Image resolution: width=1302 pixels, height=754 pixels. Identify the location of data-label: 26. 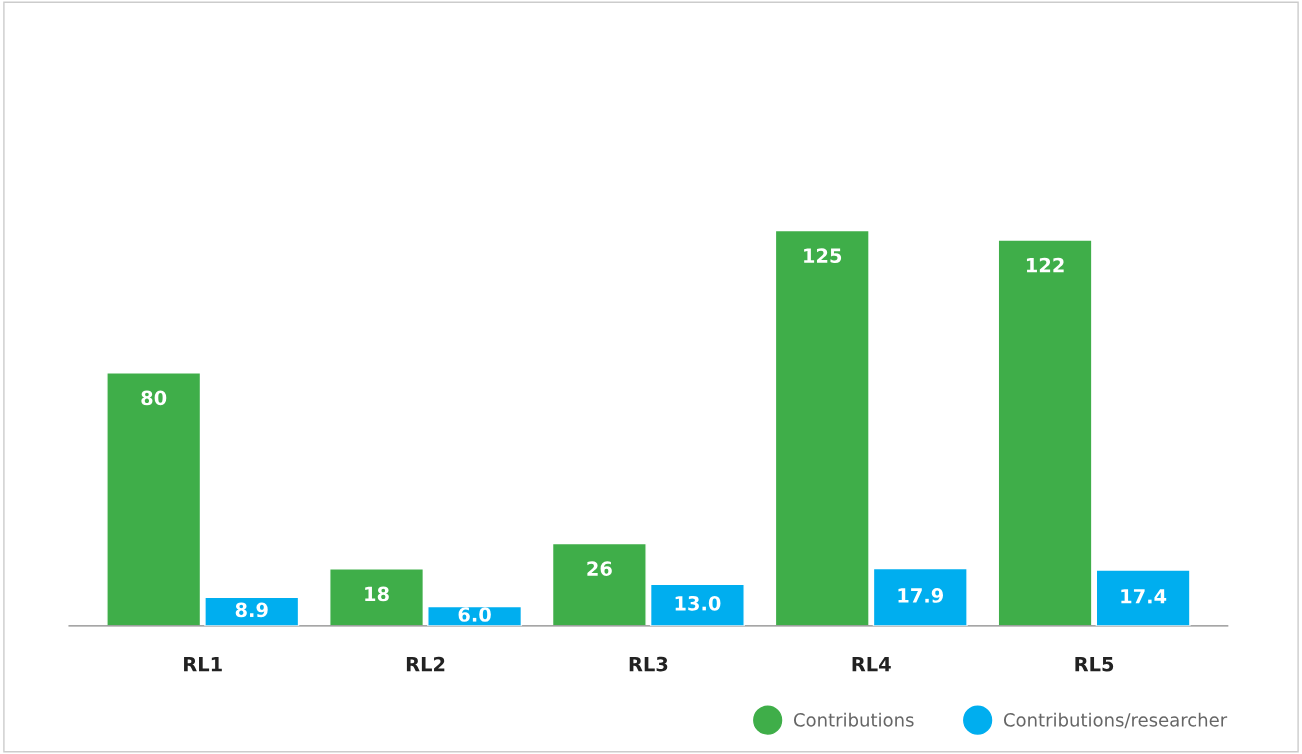
(599, 568).